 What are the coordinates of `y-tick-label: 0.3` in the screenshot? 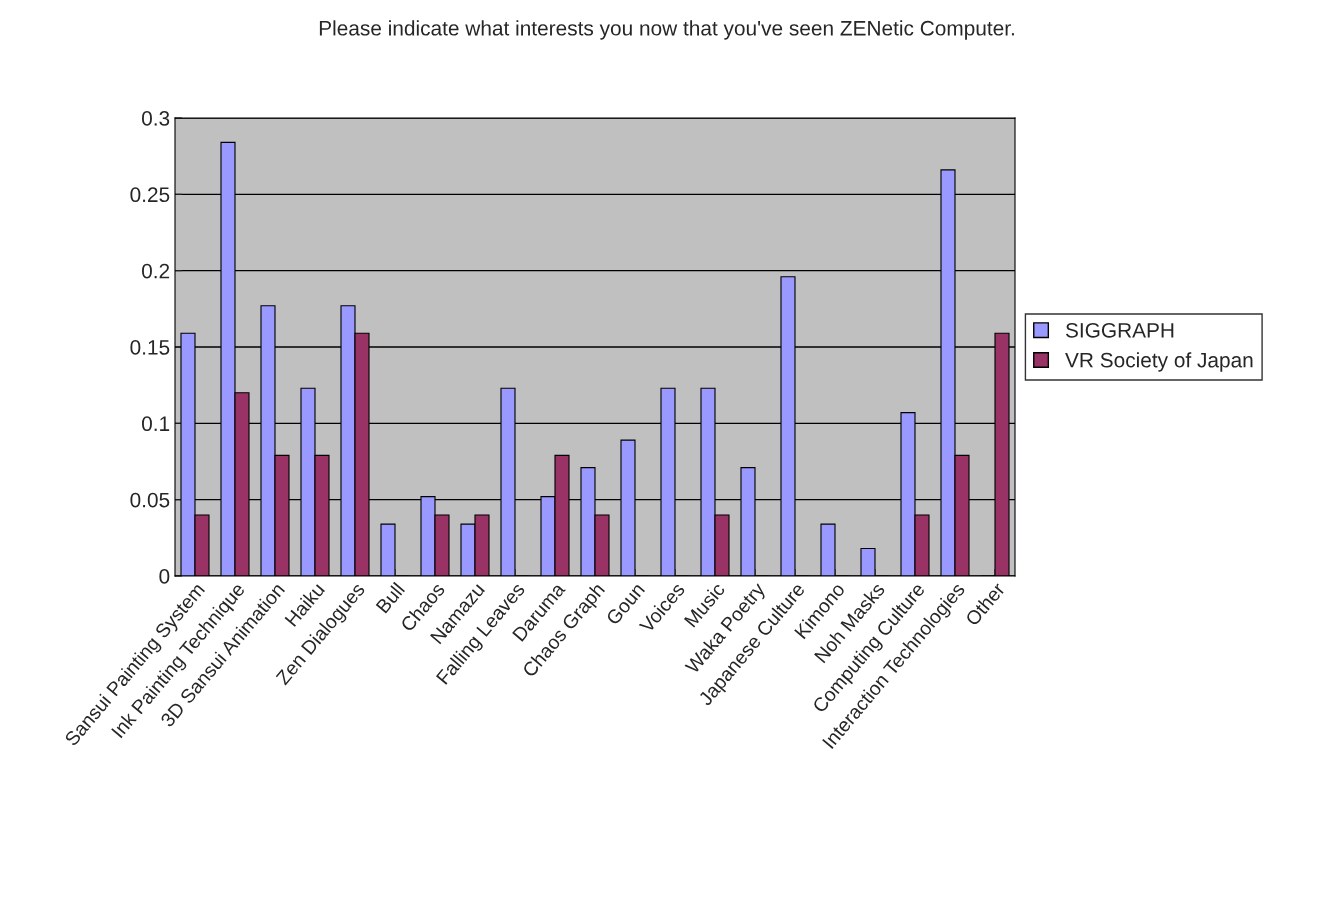 It's located at (155, 118).